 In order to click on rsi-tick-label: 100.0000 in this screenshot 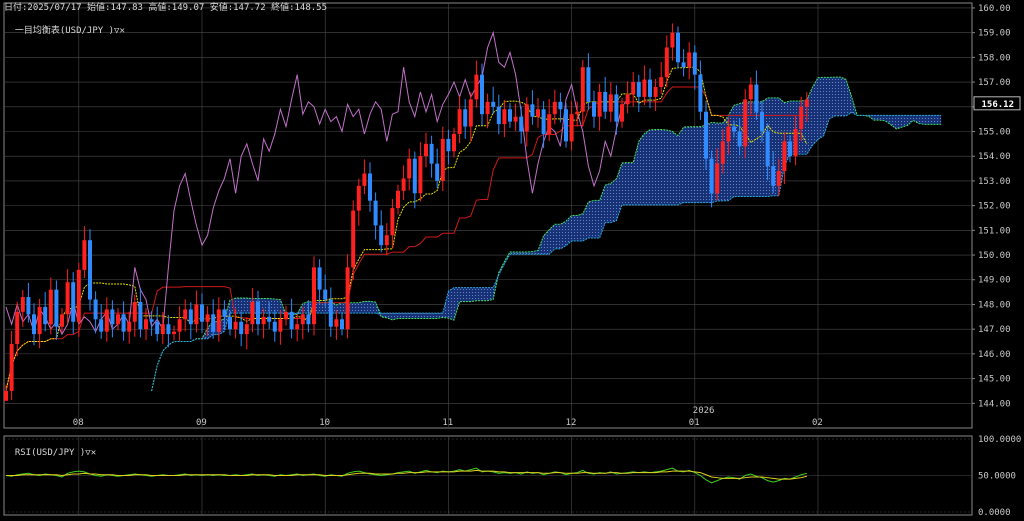, I will do `click(999, 440)`.